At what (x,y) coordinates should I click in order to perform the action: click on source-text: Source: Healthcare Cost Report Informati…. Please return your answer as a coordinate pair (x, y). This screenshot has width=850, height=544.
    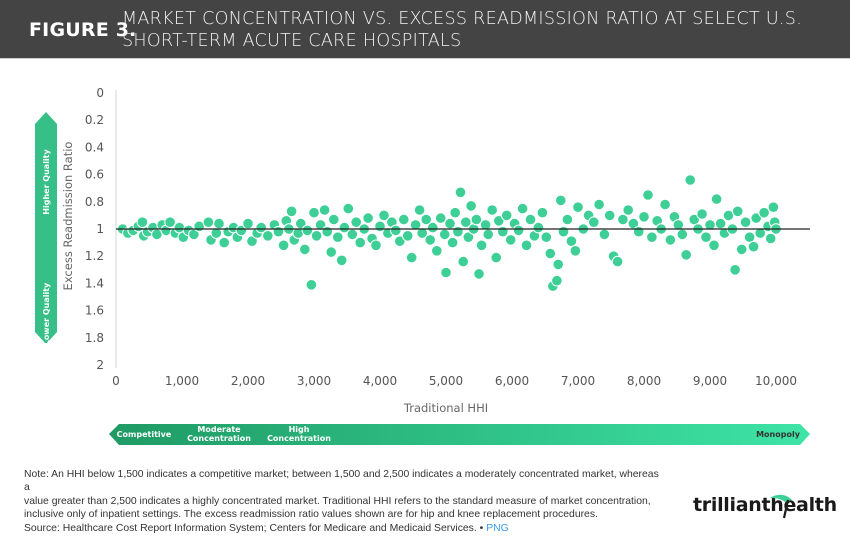
    Looking at the image, I should click on (255, 528).